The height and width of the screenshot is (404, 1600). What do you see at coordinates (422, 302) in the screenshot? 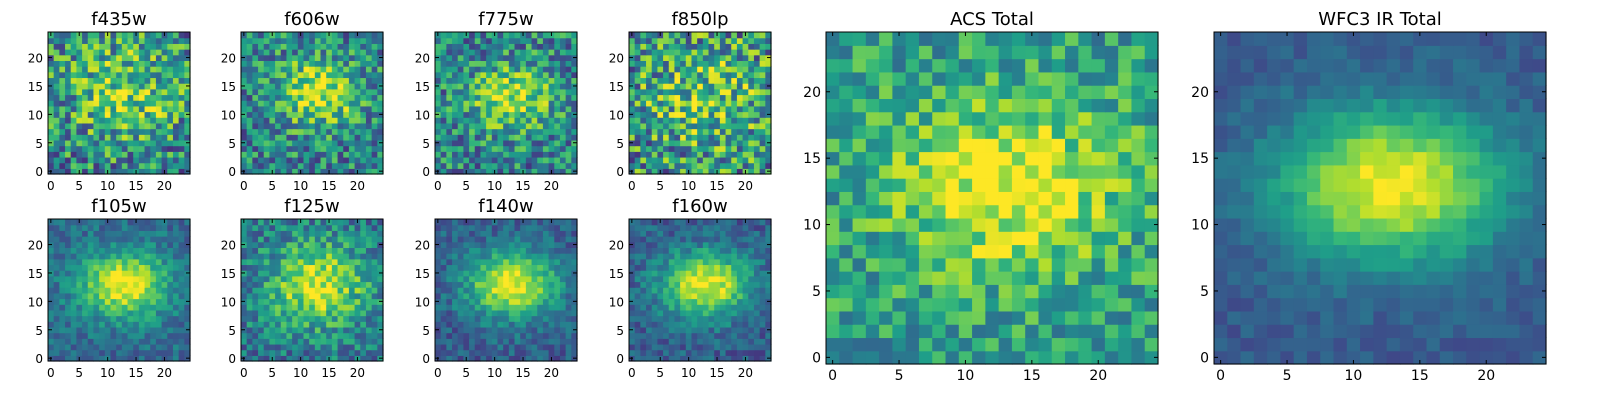
I see `y-tick-label: 10` at bounding box center [422, 302].